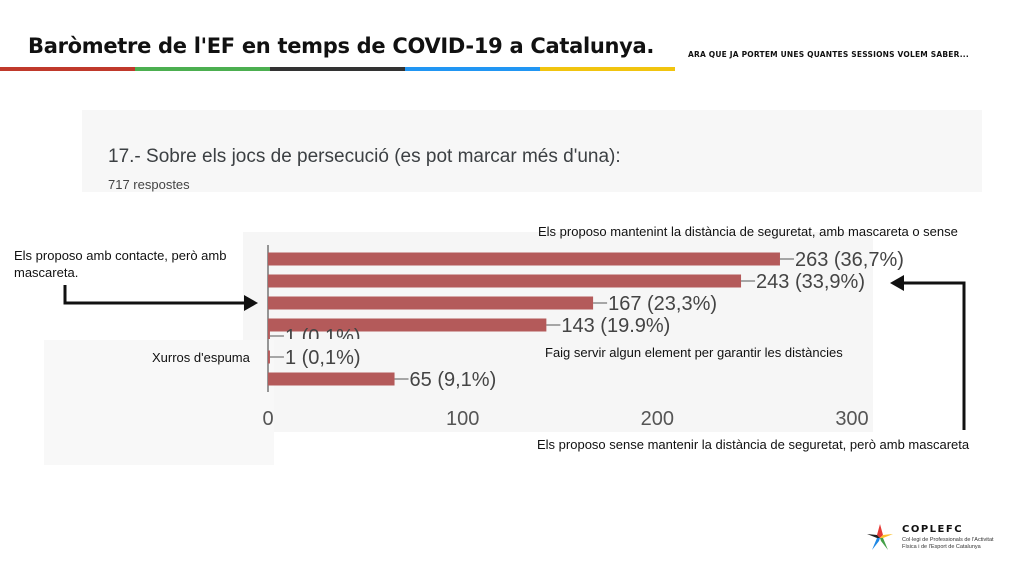  What do you see at coordinates (462, 419) in the screenshot?
I see `x-tick-100: 100` at bounding box center [462, 419].